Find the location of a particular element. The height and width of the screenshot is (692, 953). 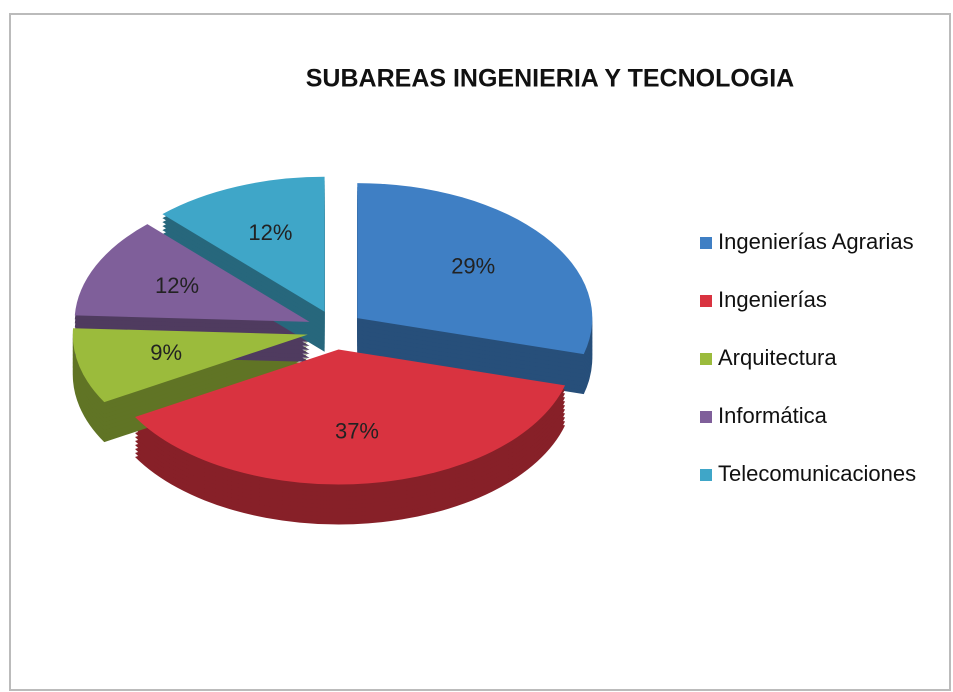

legend-label: Ingenierías is located at coordinates (772, 299).